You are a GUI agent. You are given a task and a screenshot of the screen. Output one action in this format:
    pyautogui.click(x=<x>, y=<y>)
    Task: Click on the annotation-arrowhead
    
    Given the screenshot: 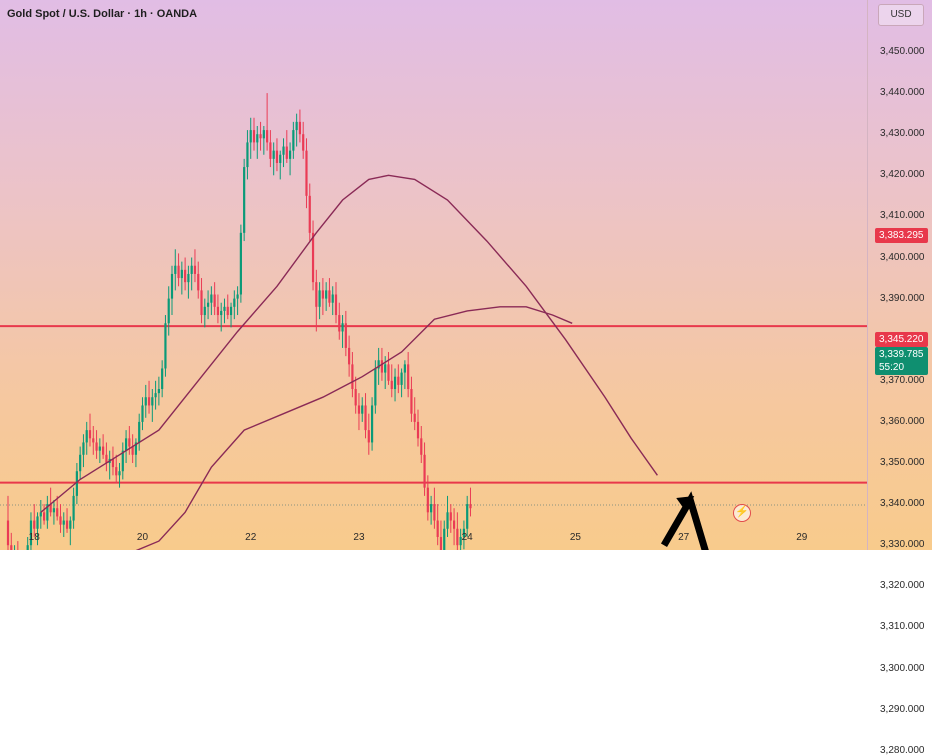 What is the action you would take?
    pyautogui.click(x=685, y=503)
    